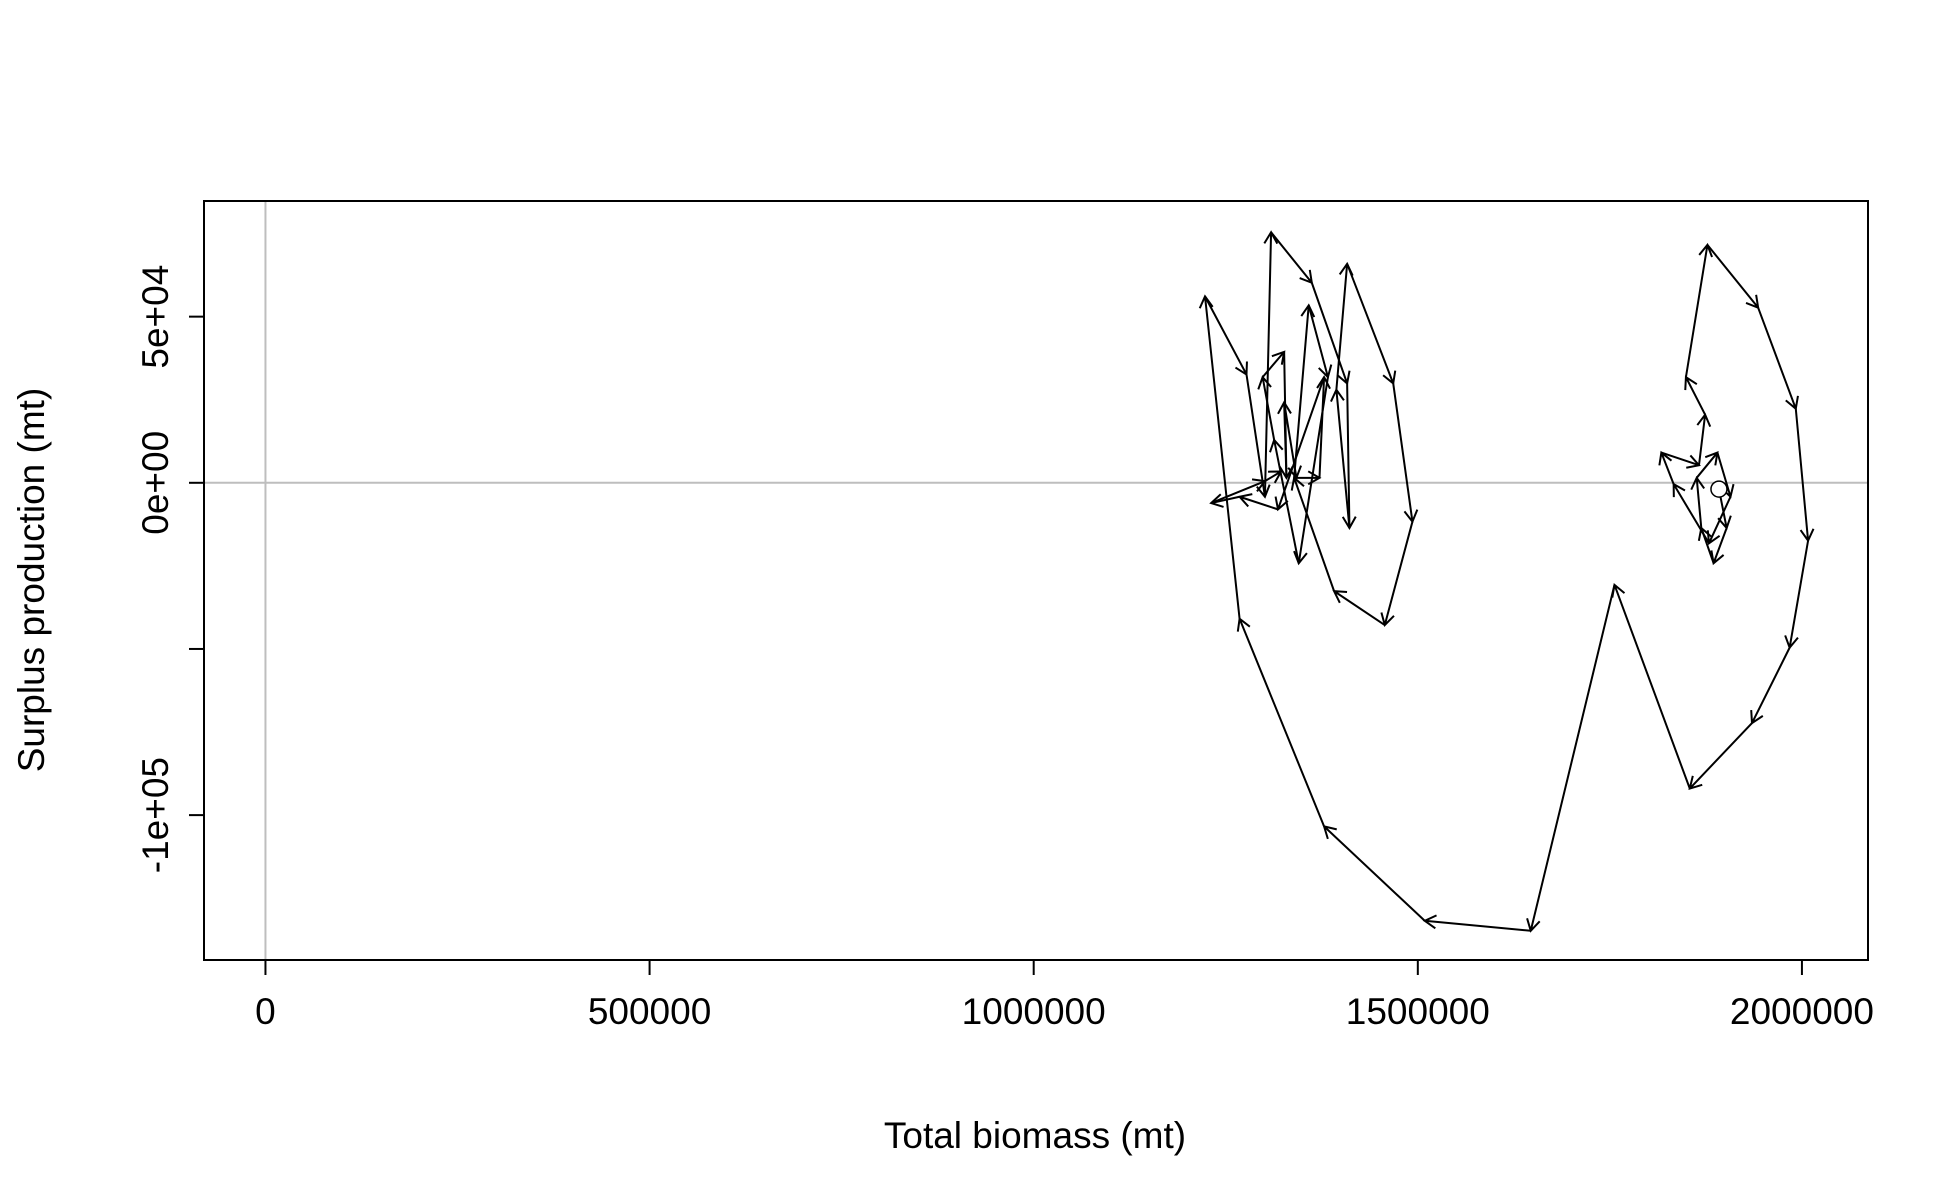 This screenshot has height=1200, width=1950. What do you see at coordinates (649, 1011) in the screenshot?
I see `x-tick-label: 500000` at bounding box center [649, 1011].